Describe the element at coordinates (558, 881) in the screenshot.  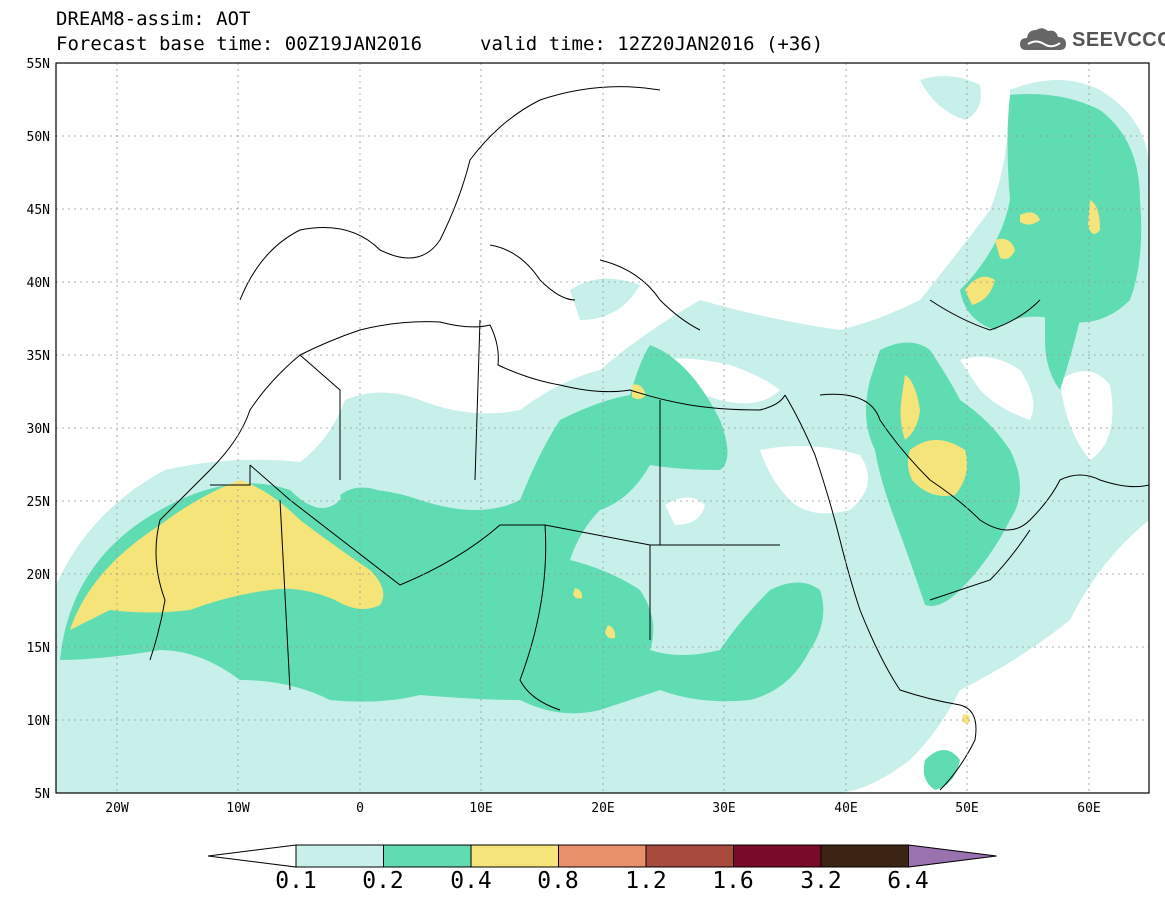
I see `colorbar-label: 0.8` at that location.